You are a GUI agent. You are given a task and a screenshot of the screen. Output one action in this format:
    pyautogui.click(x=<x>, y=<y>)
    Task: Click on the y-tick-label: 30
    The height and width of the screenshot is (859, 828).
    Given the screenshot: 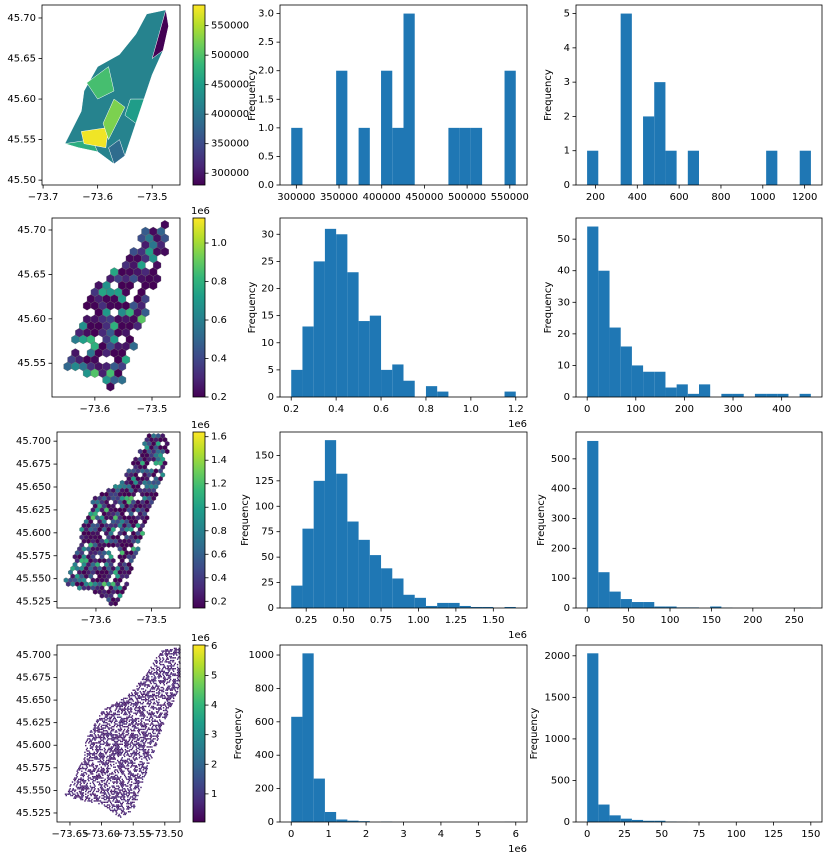 What is the action you would take?
    pyautogui.click(x=267, y=234)
    